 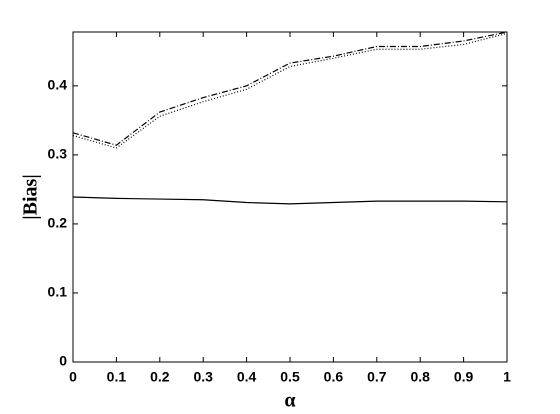 What do you see at coordinates (58, 292) in the screenshot?
I see `y-tick-label: 0.1` at bounding box center [58, 292].